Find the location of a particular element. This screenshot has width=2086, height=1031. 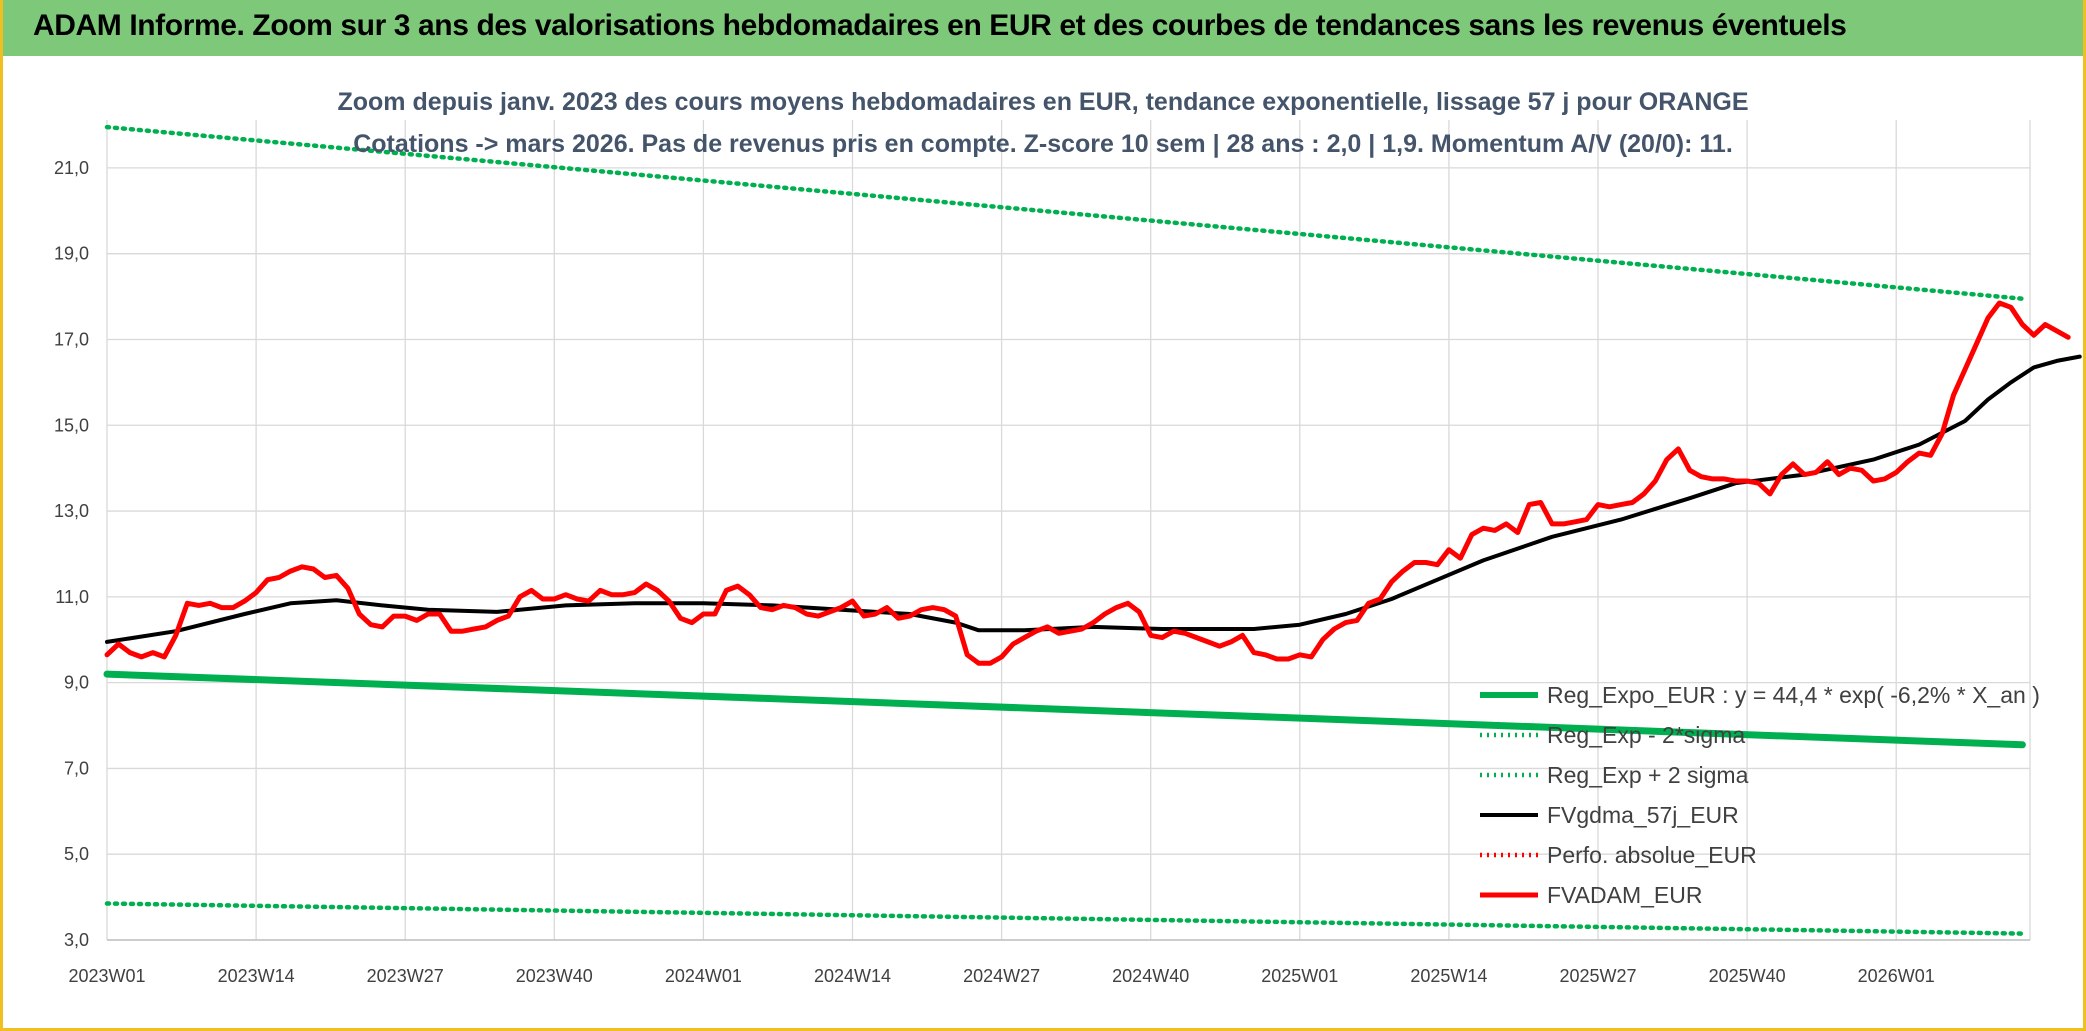

x-tick-label: 2024W01 is located at coordinates (703, 976).